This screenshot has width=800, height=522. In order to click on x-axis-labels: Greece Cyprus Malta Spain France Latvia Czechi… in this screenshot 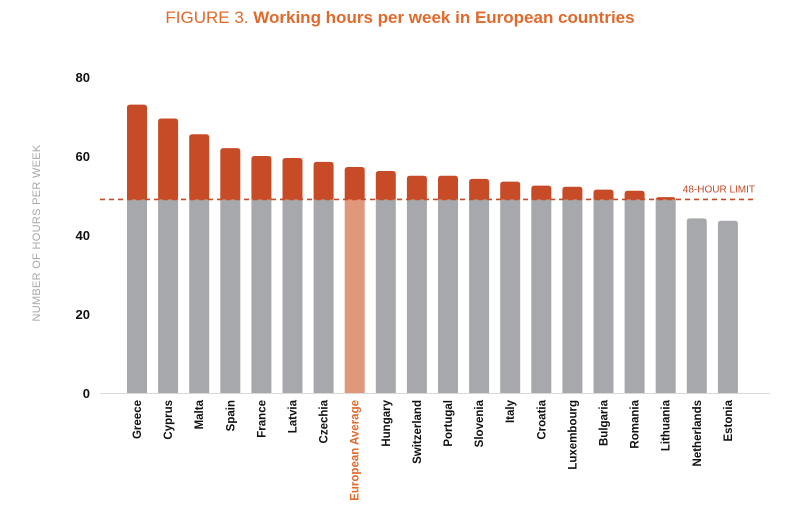, I will do `click(433, 449)`.